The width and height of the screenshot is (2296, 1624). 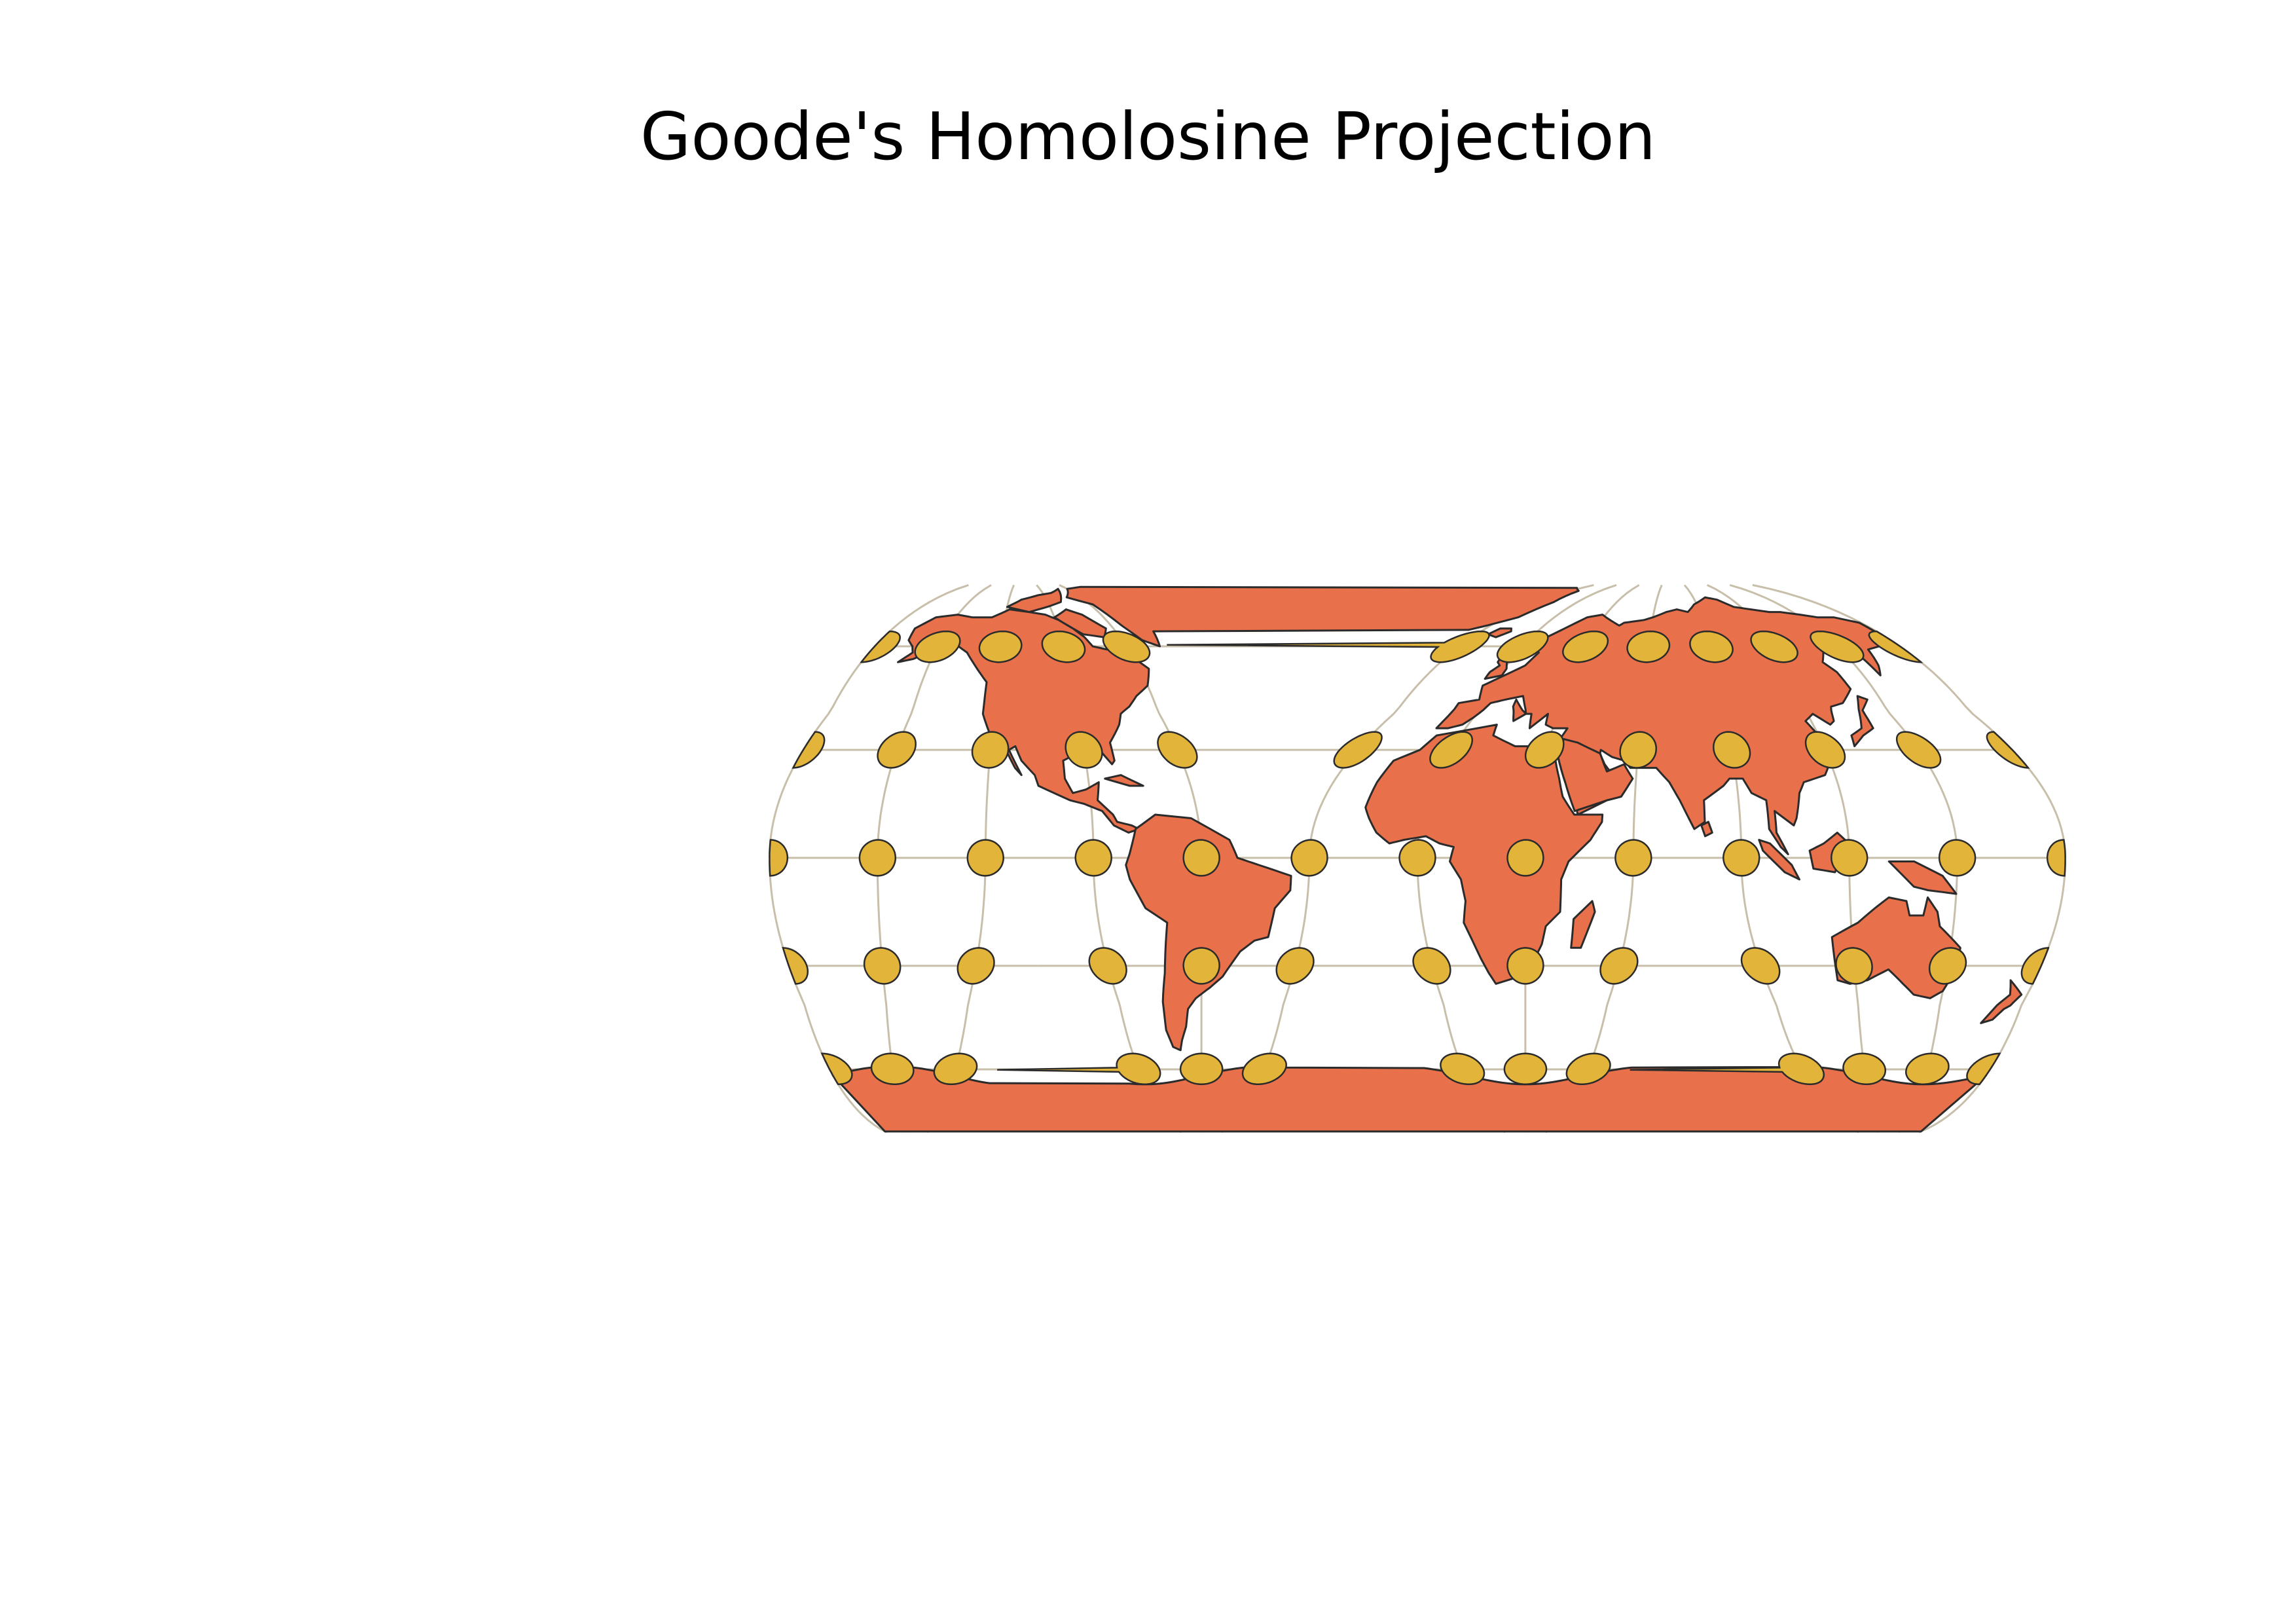 What do you see at coordinates (1862, 721) in the screenshot?
I see `landmass-japan` at bounding box center [1862, 721].